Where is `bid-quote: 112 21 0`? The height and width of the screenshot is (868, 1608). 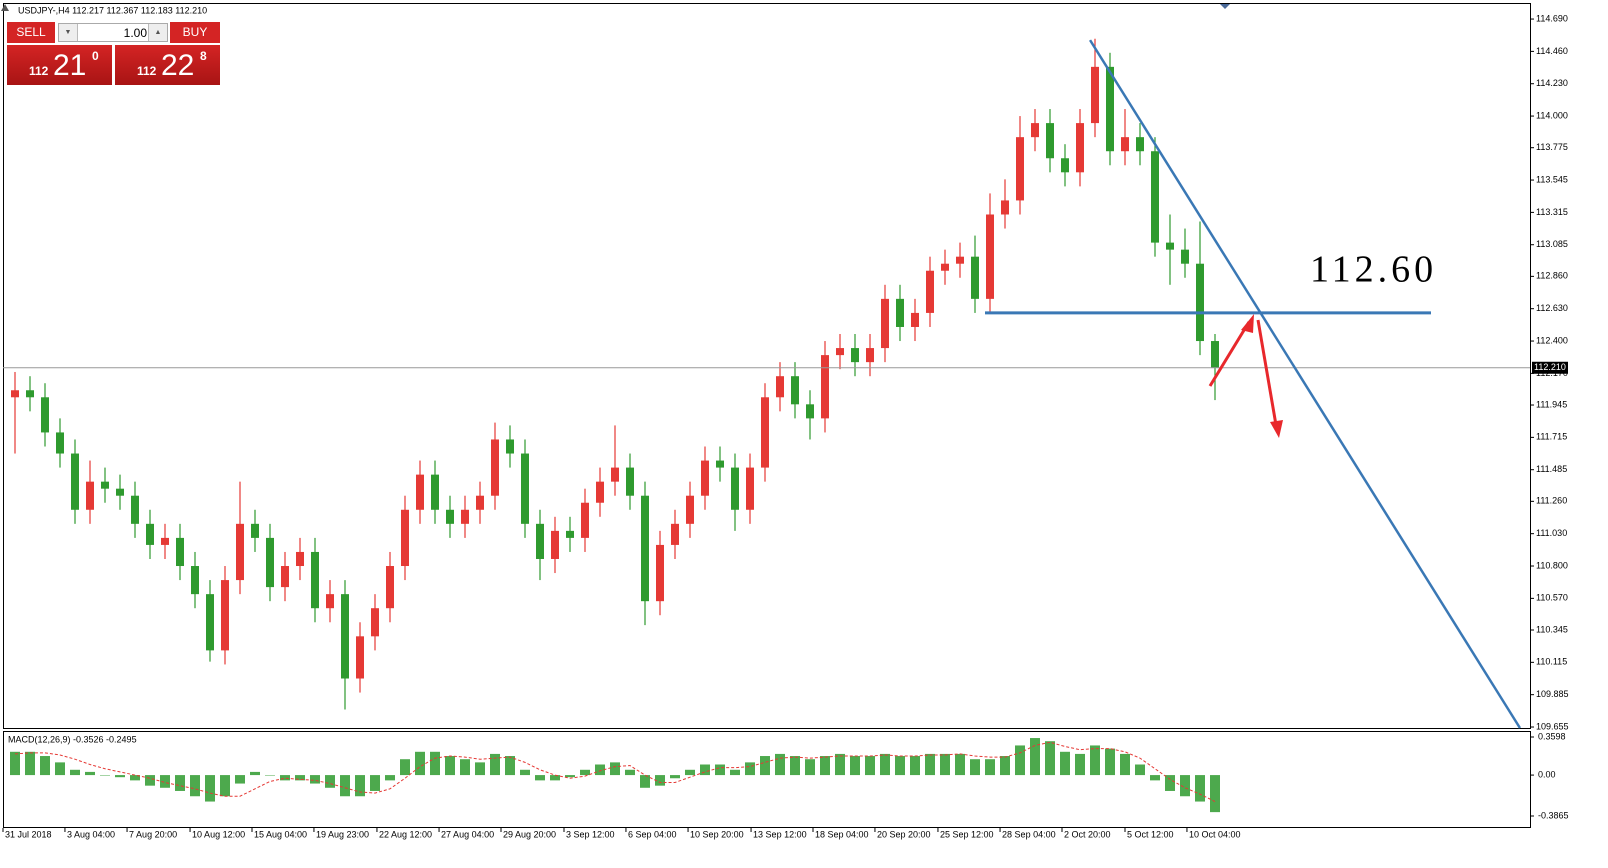 bid-quote: 112 21 0 is located at coordinates (59, 65).